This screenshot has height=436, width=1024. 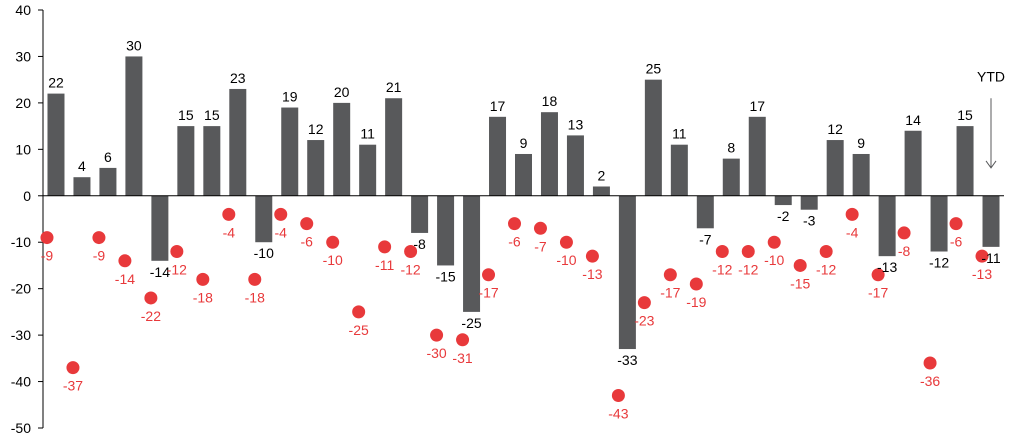 I want to click on bar-label: 25, so click(x=654, y=69).